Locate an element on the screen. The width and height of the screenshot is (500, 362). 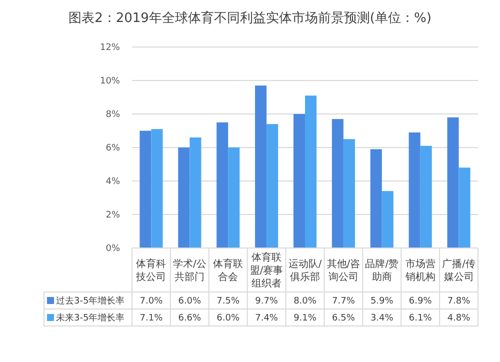
data-label: 9.7% is located at coordinates (266, 301).